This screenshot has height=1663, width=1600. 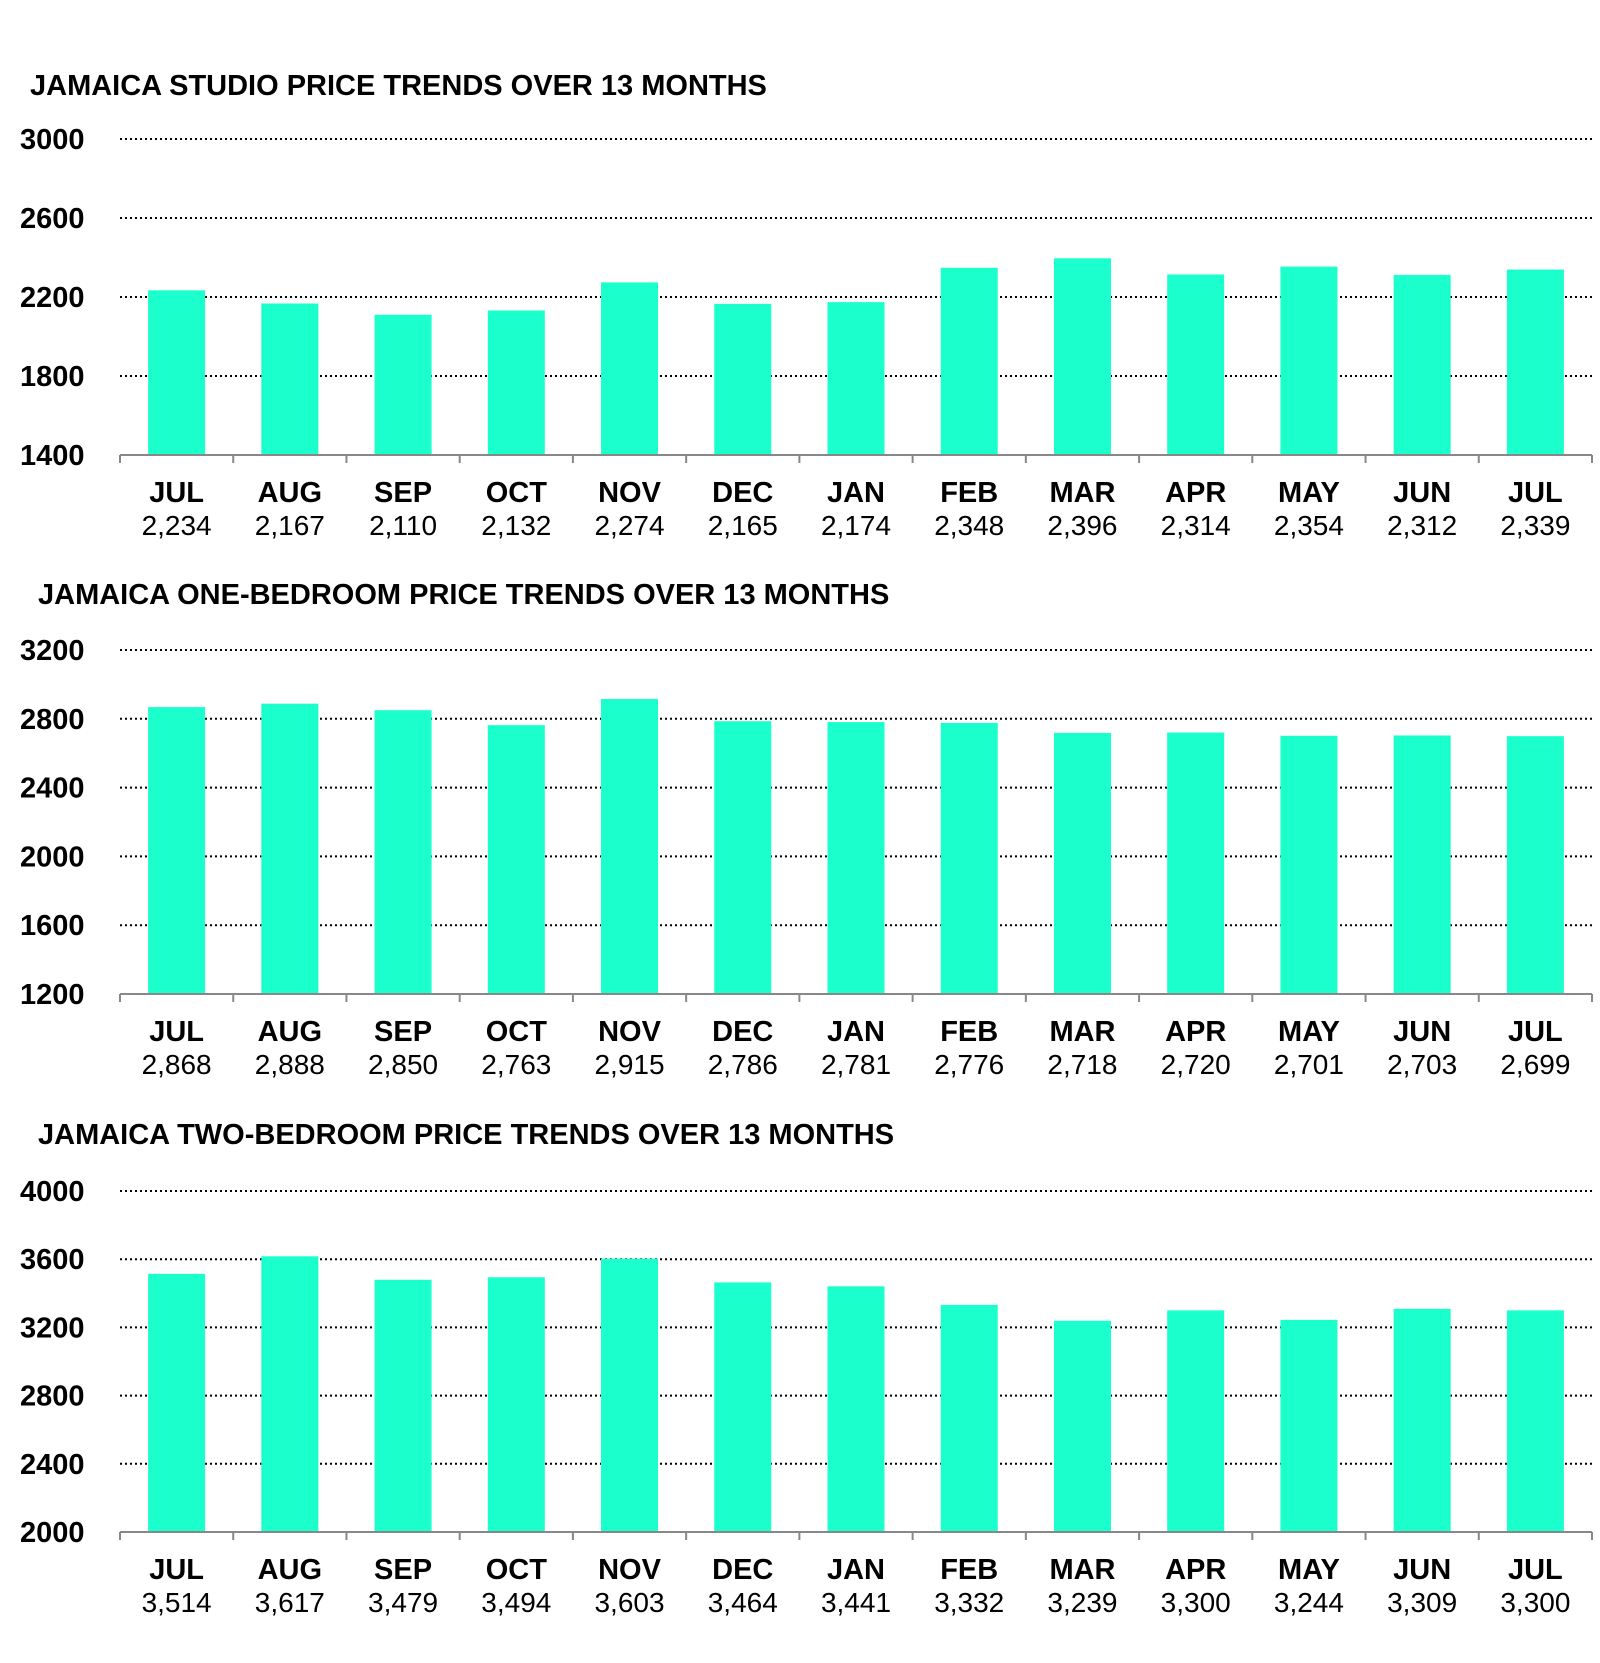 I want to click on y-tick-label: 1600, so click(x=52, y=926).